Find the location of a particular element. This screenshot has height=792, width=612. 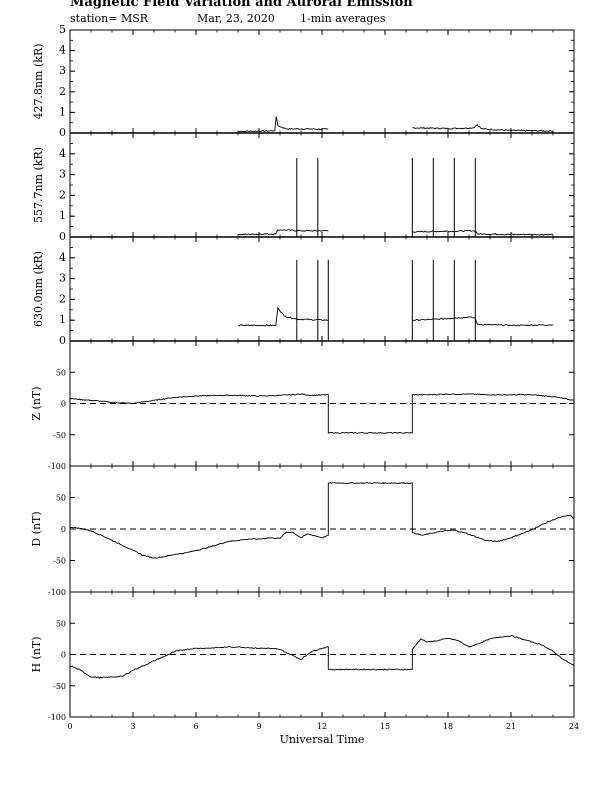

y-tick-label-pD: 50 is located at coordinates (61, 498).